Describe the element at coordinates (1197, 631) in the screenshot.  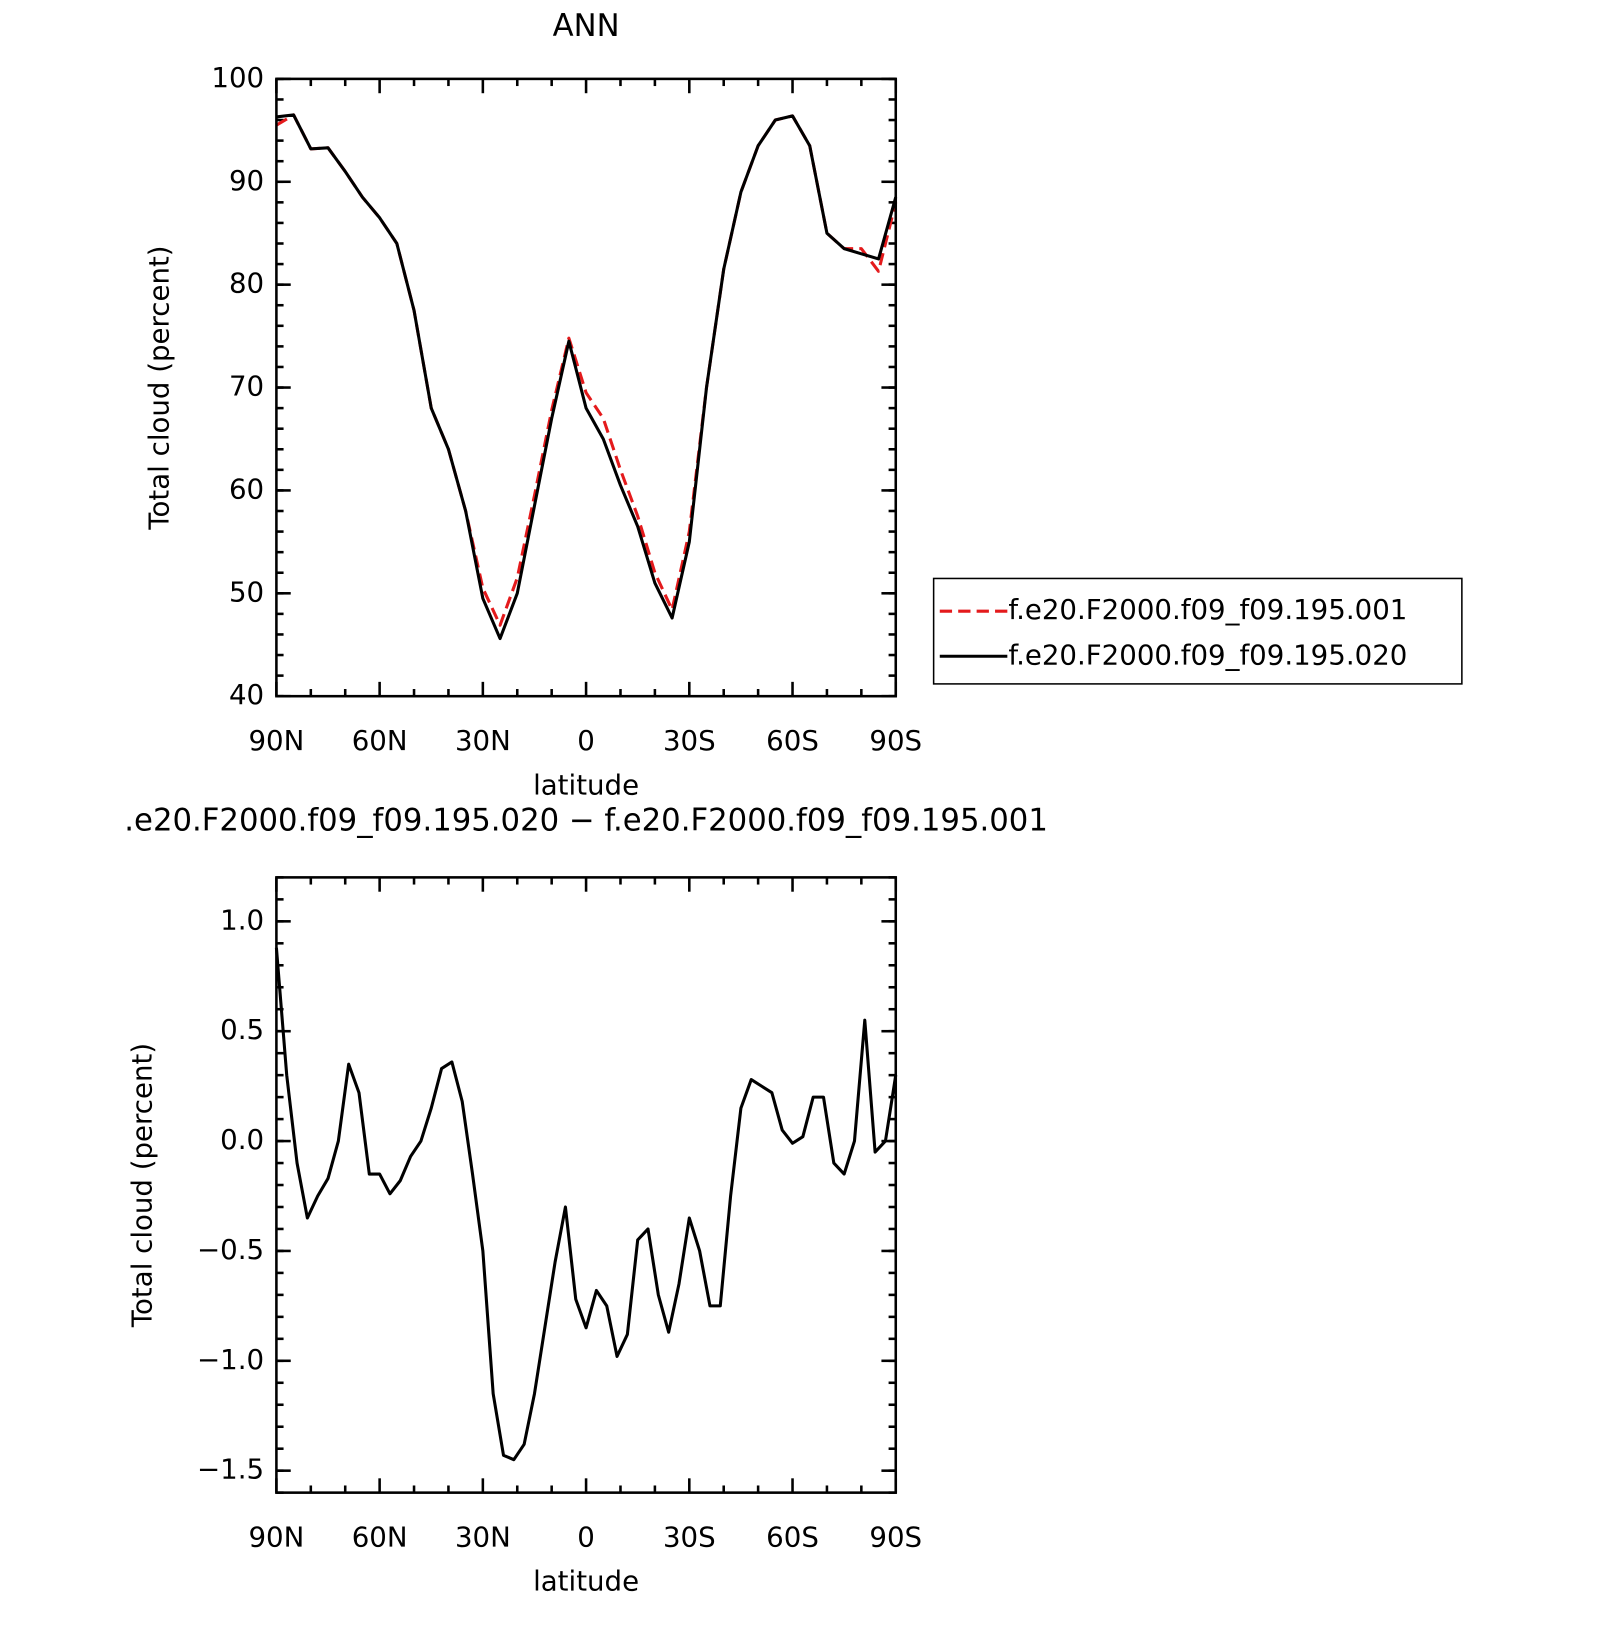
I see `legend-box` at that location.